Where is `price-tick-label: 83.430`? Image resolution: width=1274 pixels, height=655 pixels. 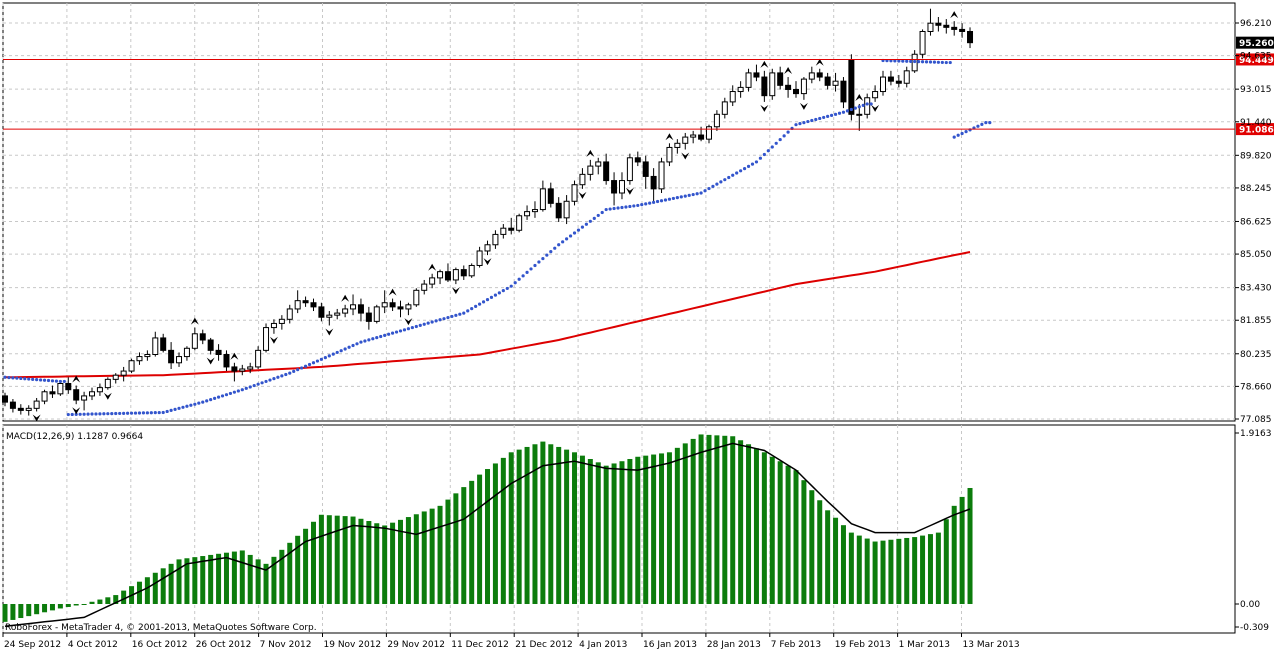 price-tick-label: 83.430 is located at coordinates (1256, 289).